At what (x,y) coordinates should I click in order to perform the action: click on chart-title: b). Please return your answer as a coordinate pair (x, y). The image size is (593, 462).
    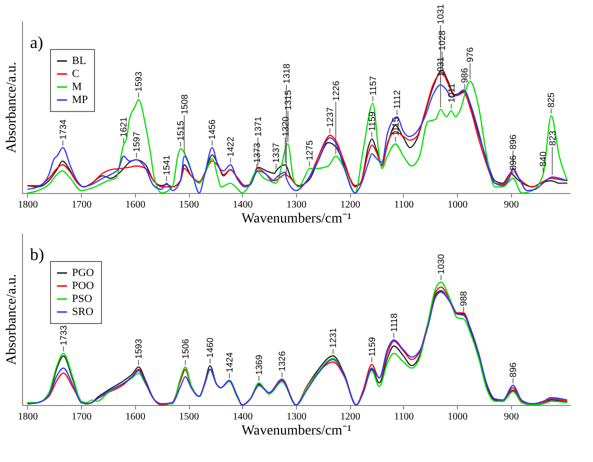
    Looking at the image, I should click on (37, 254).